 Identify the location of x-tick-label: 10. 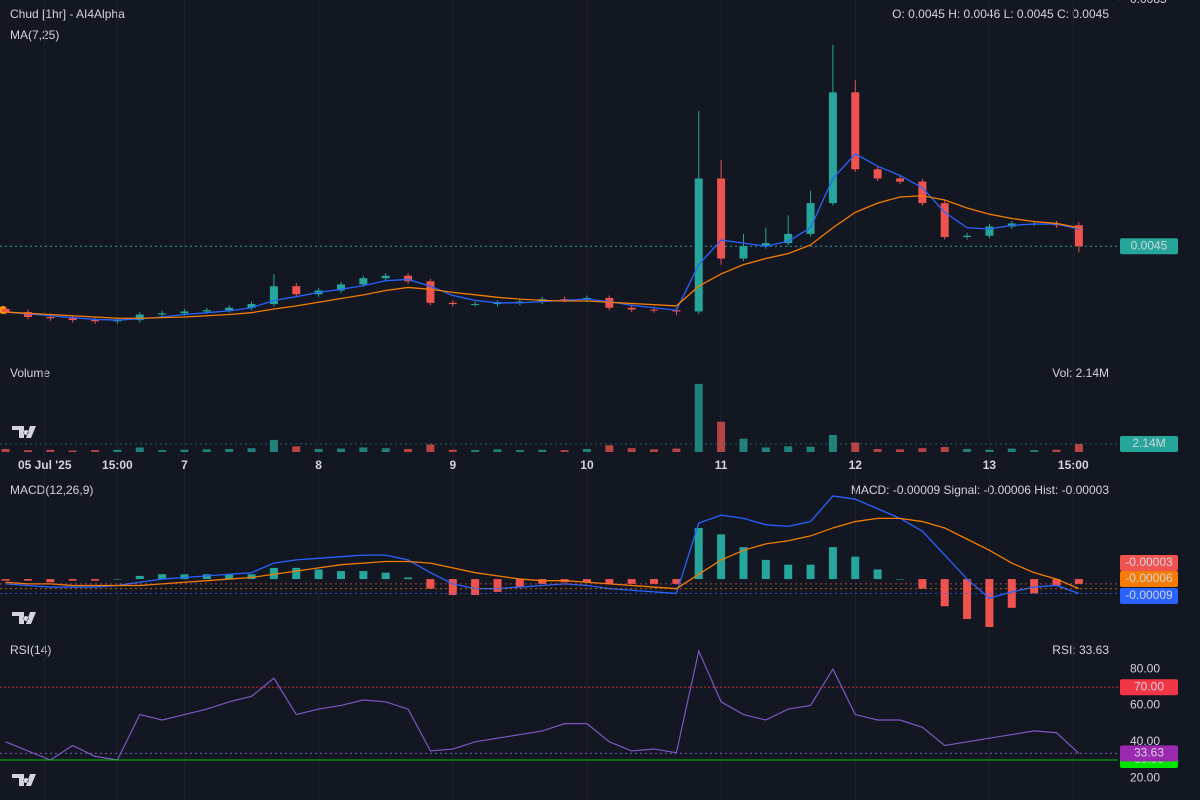
(587, 465).